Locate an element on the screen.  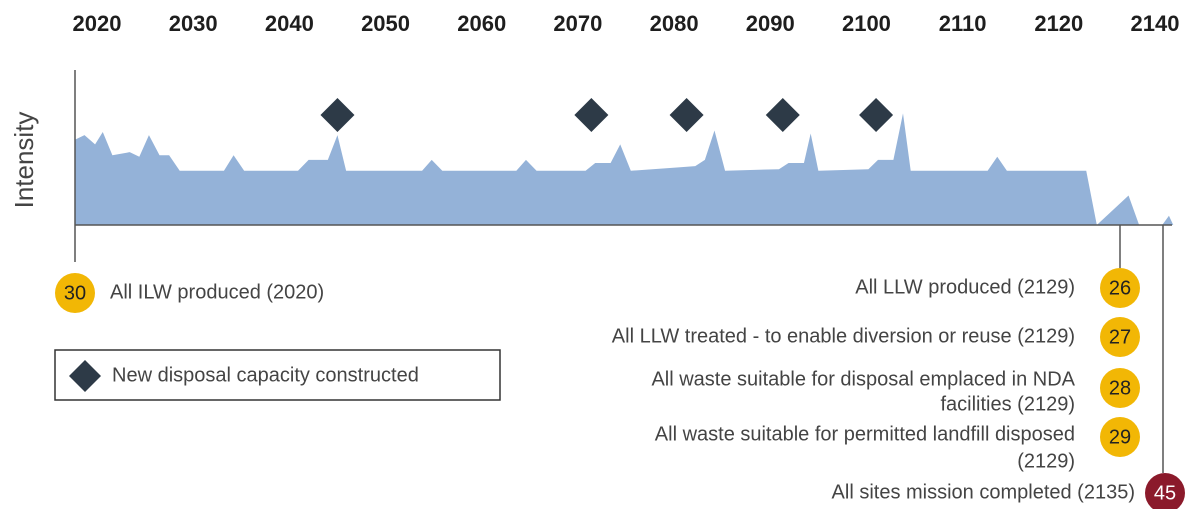
x-tick-label: 2020 is located at coordinates (97, 23).